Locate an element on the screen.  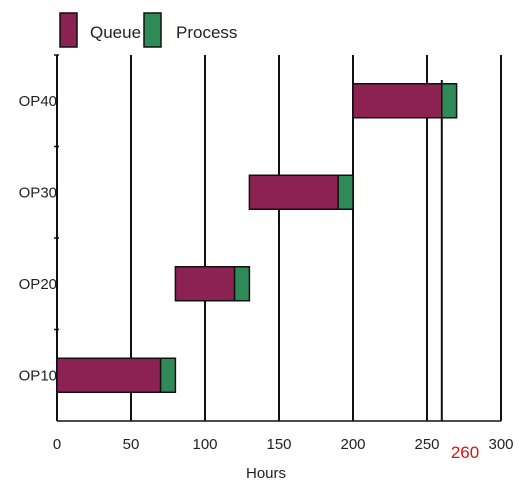
x-tick-label-200: 200 is located at coordinates (352, 444).